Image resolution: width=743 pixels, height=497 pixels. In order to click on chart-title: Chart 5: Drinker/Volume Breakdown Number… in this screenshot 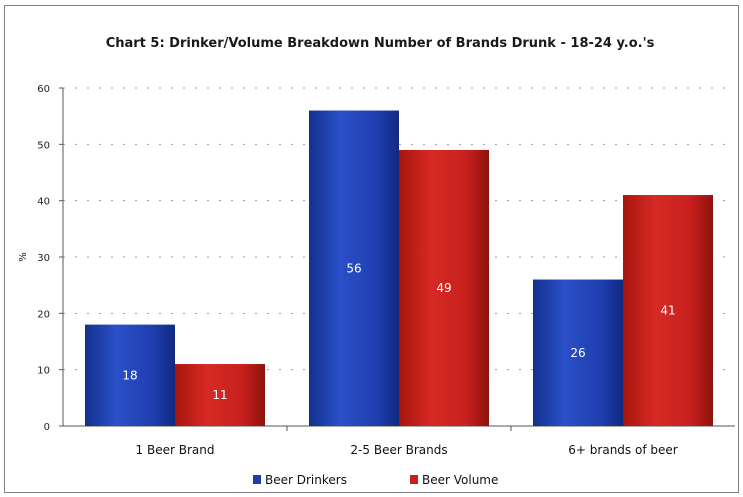, I will do `click(380, 43)`.